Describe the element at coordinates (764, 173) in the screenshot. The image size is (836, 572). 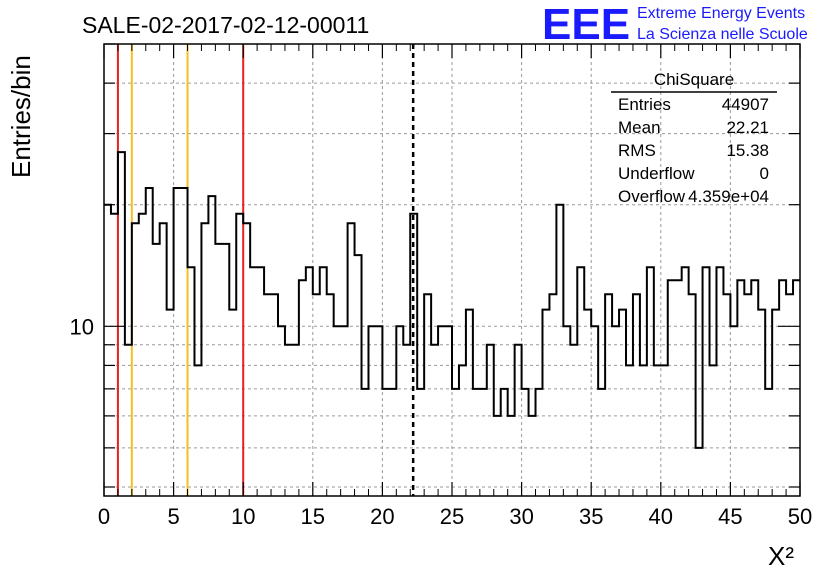
I see `stats-value: 0` at that location.